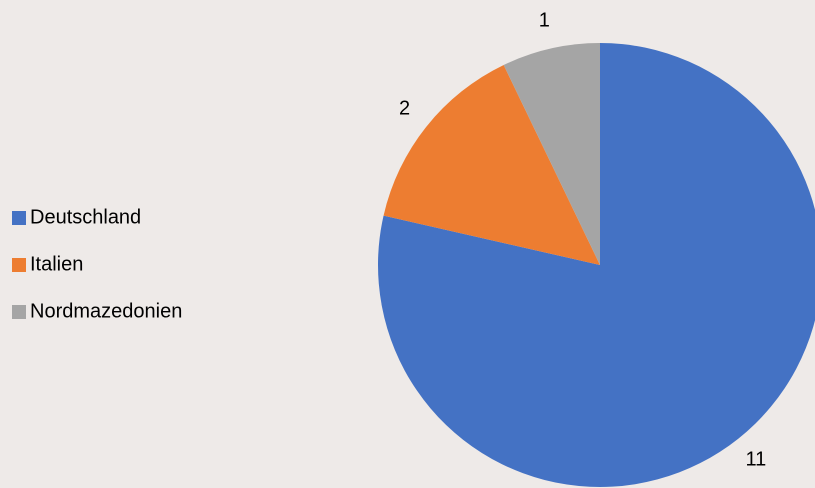  What do you see at coordinates (56, 264) in the screenshot?
I see `legend-label: Italien` at bounding box center [56, 264].